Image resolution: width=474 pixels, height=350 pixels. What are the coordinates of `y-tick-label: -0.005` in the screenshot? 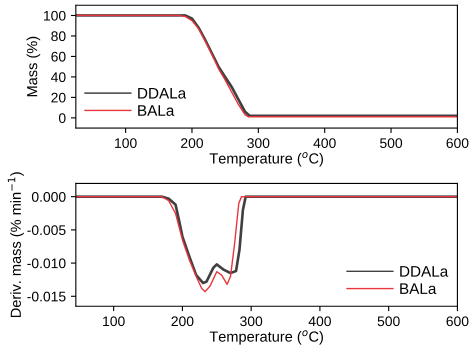 It's located at (46, 230).